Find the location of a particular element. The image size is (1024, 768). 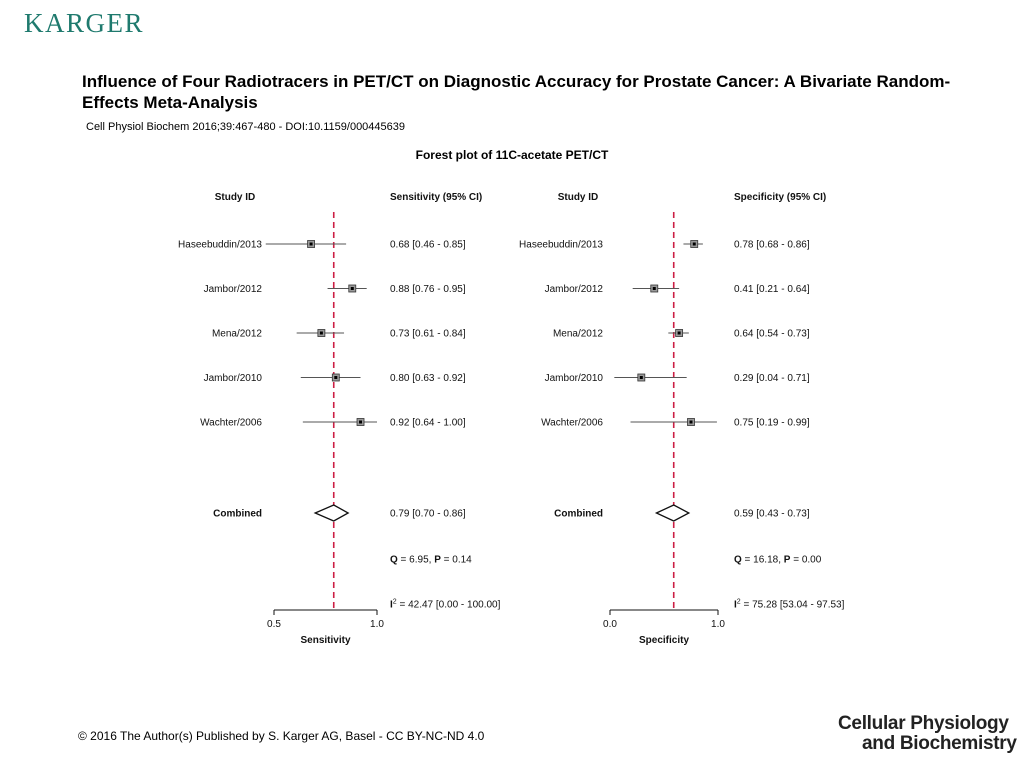

study-estimate-text: 0.78 [0.68 - 0.86] is located at coordinates (772, 245).